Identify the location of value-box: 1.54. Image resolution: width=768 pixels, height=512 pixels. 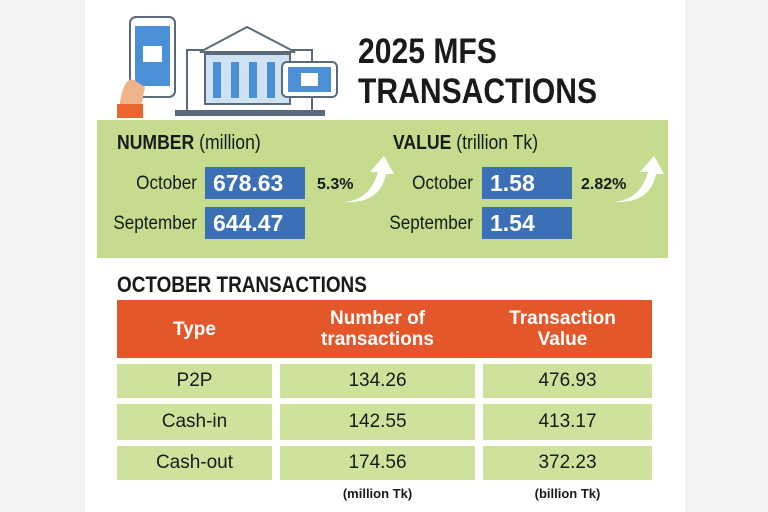
(527, 223).